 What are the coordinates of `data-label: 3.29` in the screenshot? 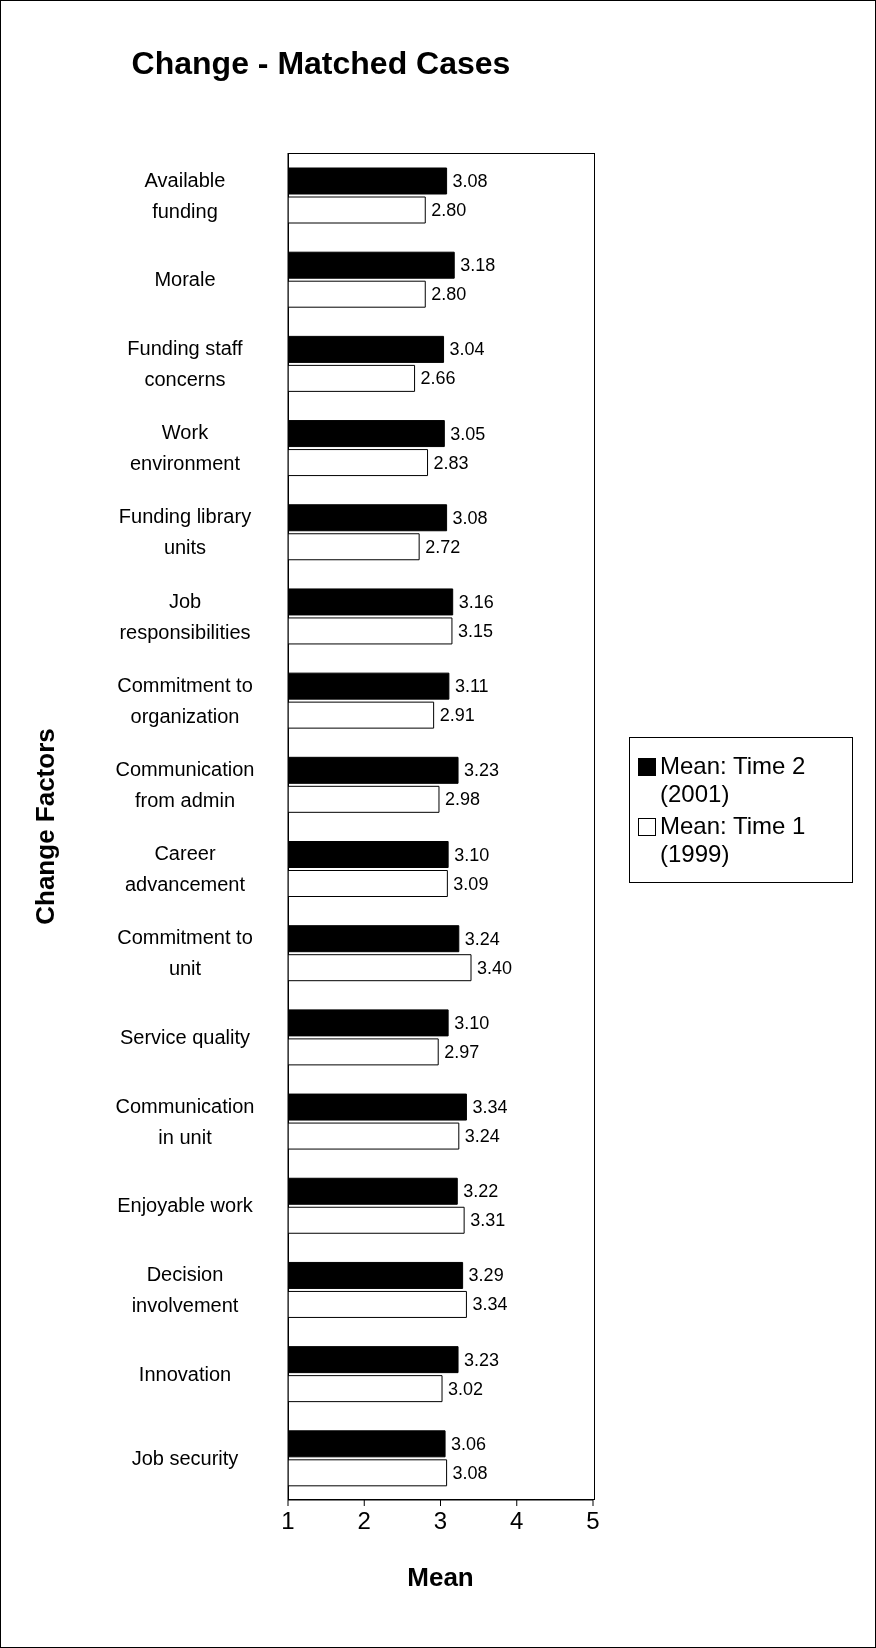 It's located at (486, 1275).